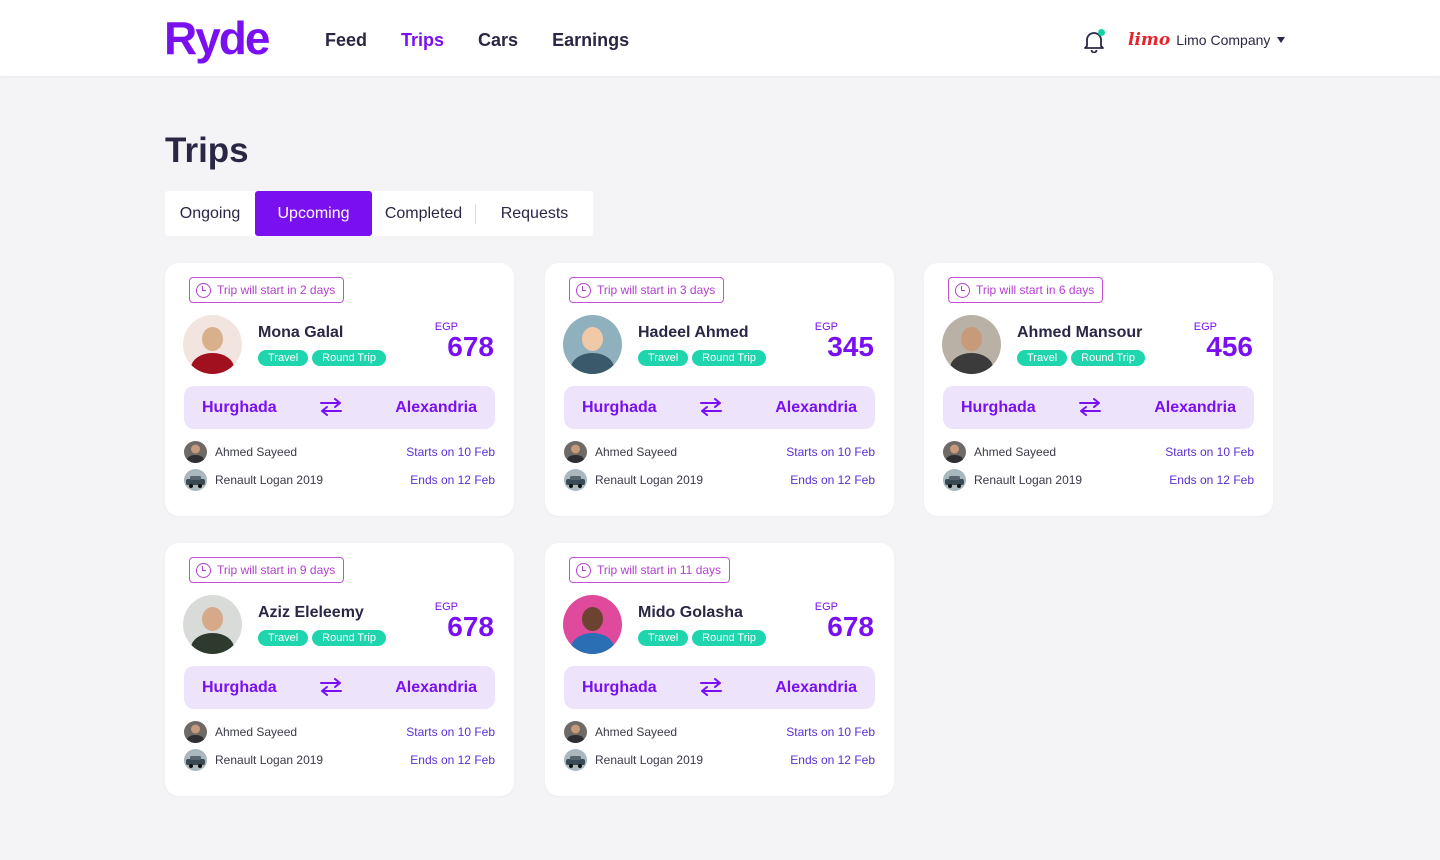 This screenshot has height=860, width=1440. I want to click on tab-ongoing: Ongoing, so click(210, 213).